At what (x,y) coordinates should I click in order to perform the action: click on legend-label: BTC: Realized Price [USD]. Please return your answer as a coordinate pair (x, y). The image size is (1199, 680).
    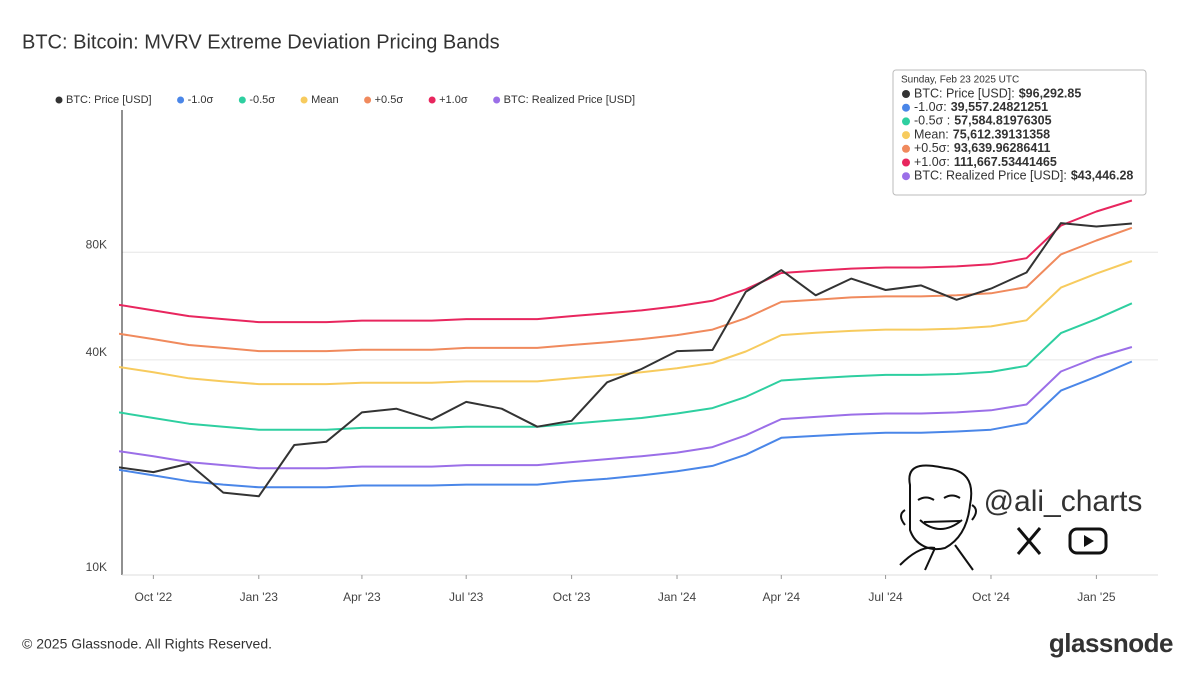
    Looking at the image, I should click on (569, 100).